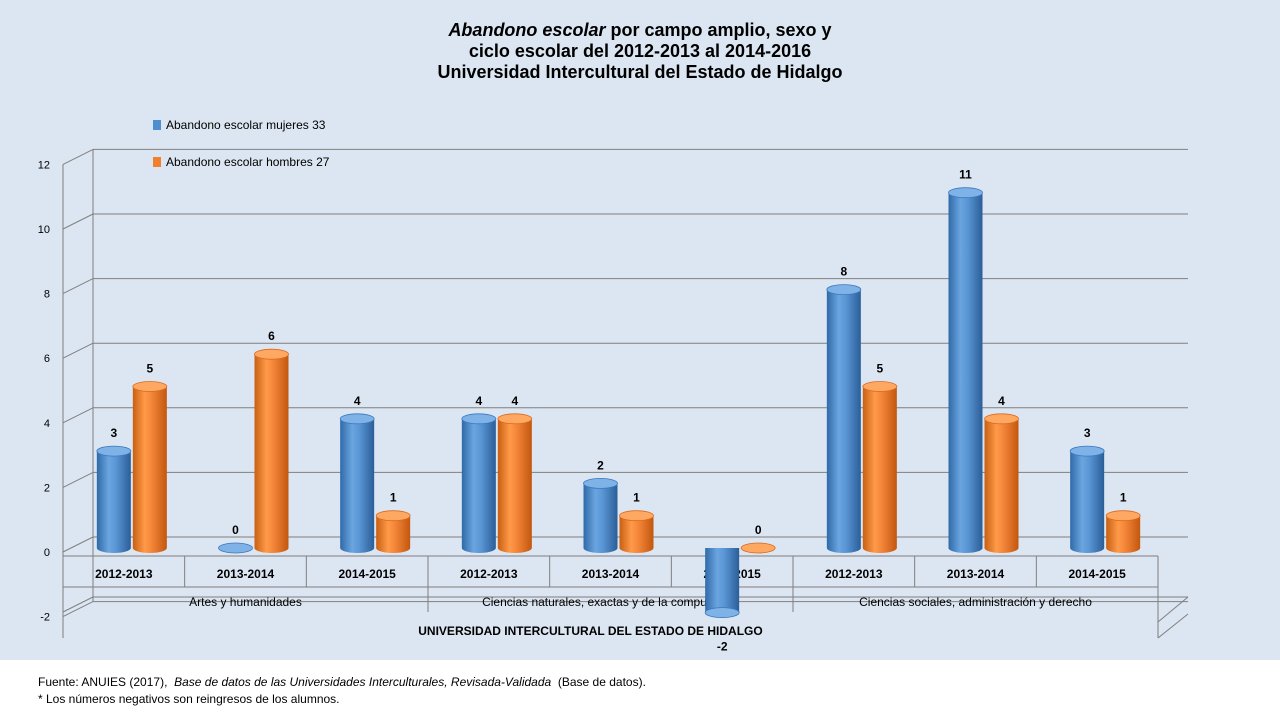 The width and height of the screenshot is (1280, 720). I want to click on y-tick-label: 4, so click(47, 424).